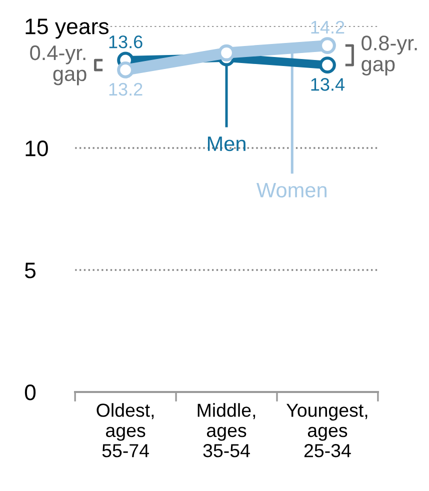 This screenshot has width=429, height=491. Describe the element at coordinates (30, 270) in the screenshot. I see `y-tick-label: 5` at that location.